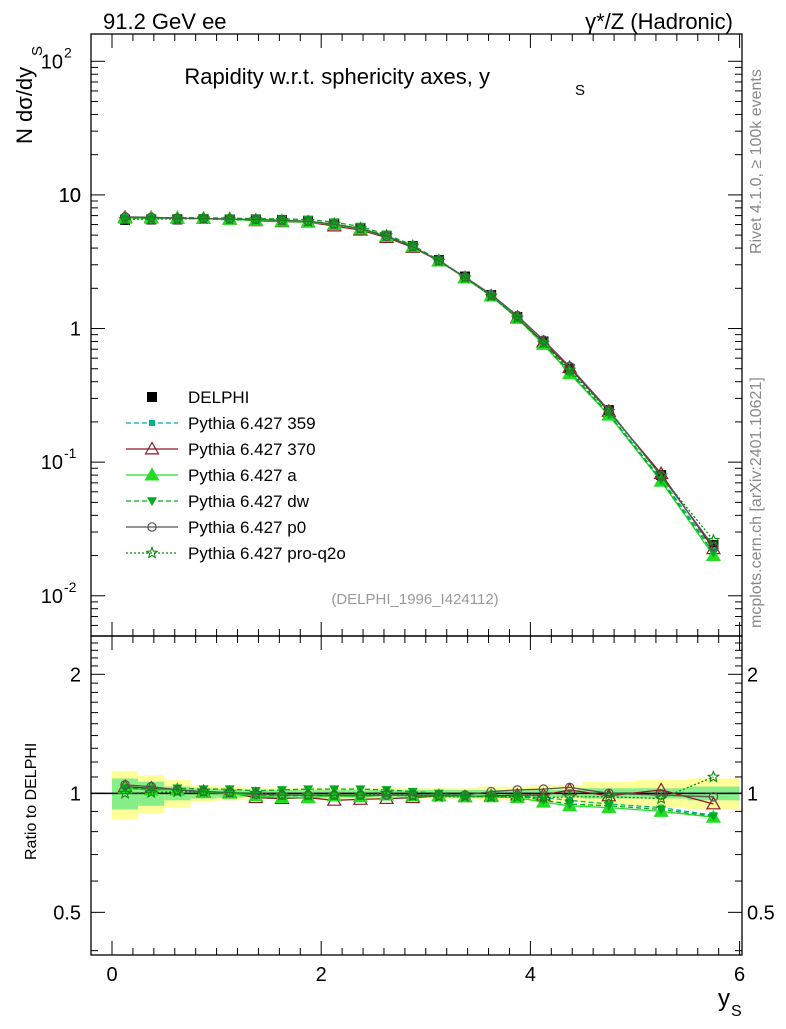  I want to click on legend-marker-pythia-6-427-pro-q2o, so click(152, 552).